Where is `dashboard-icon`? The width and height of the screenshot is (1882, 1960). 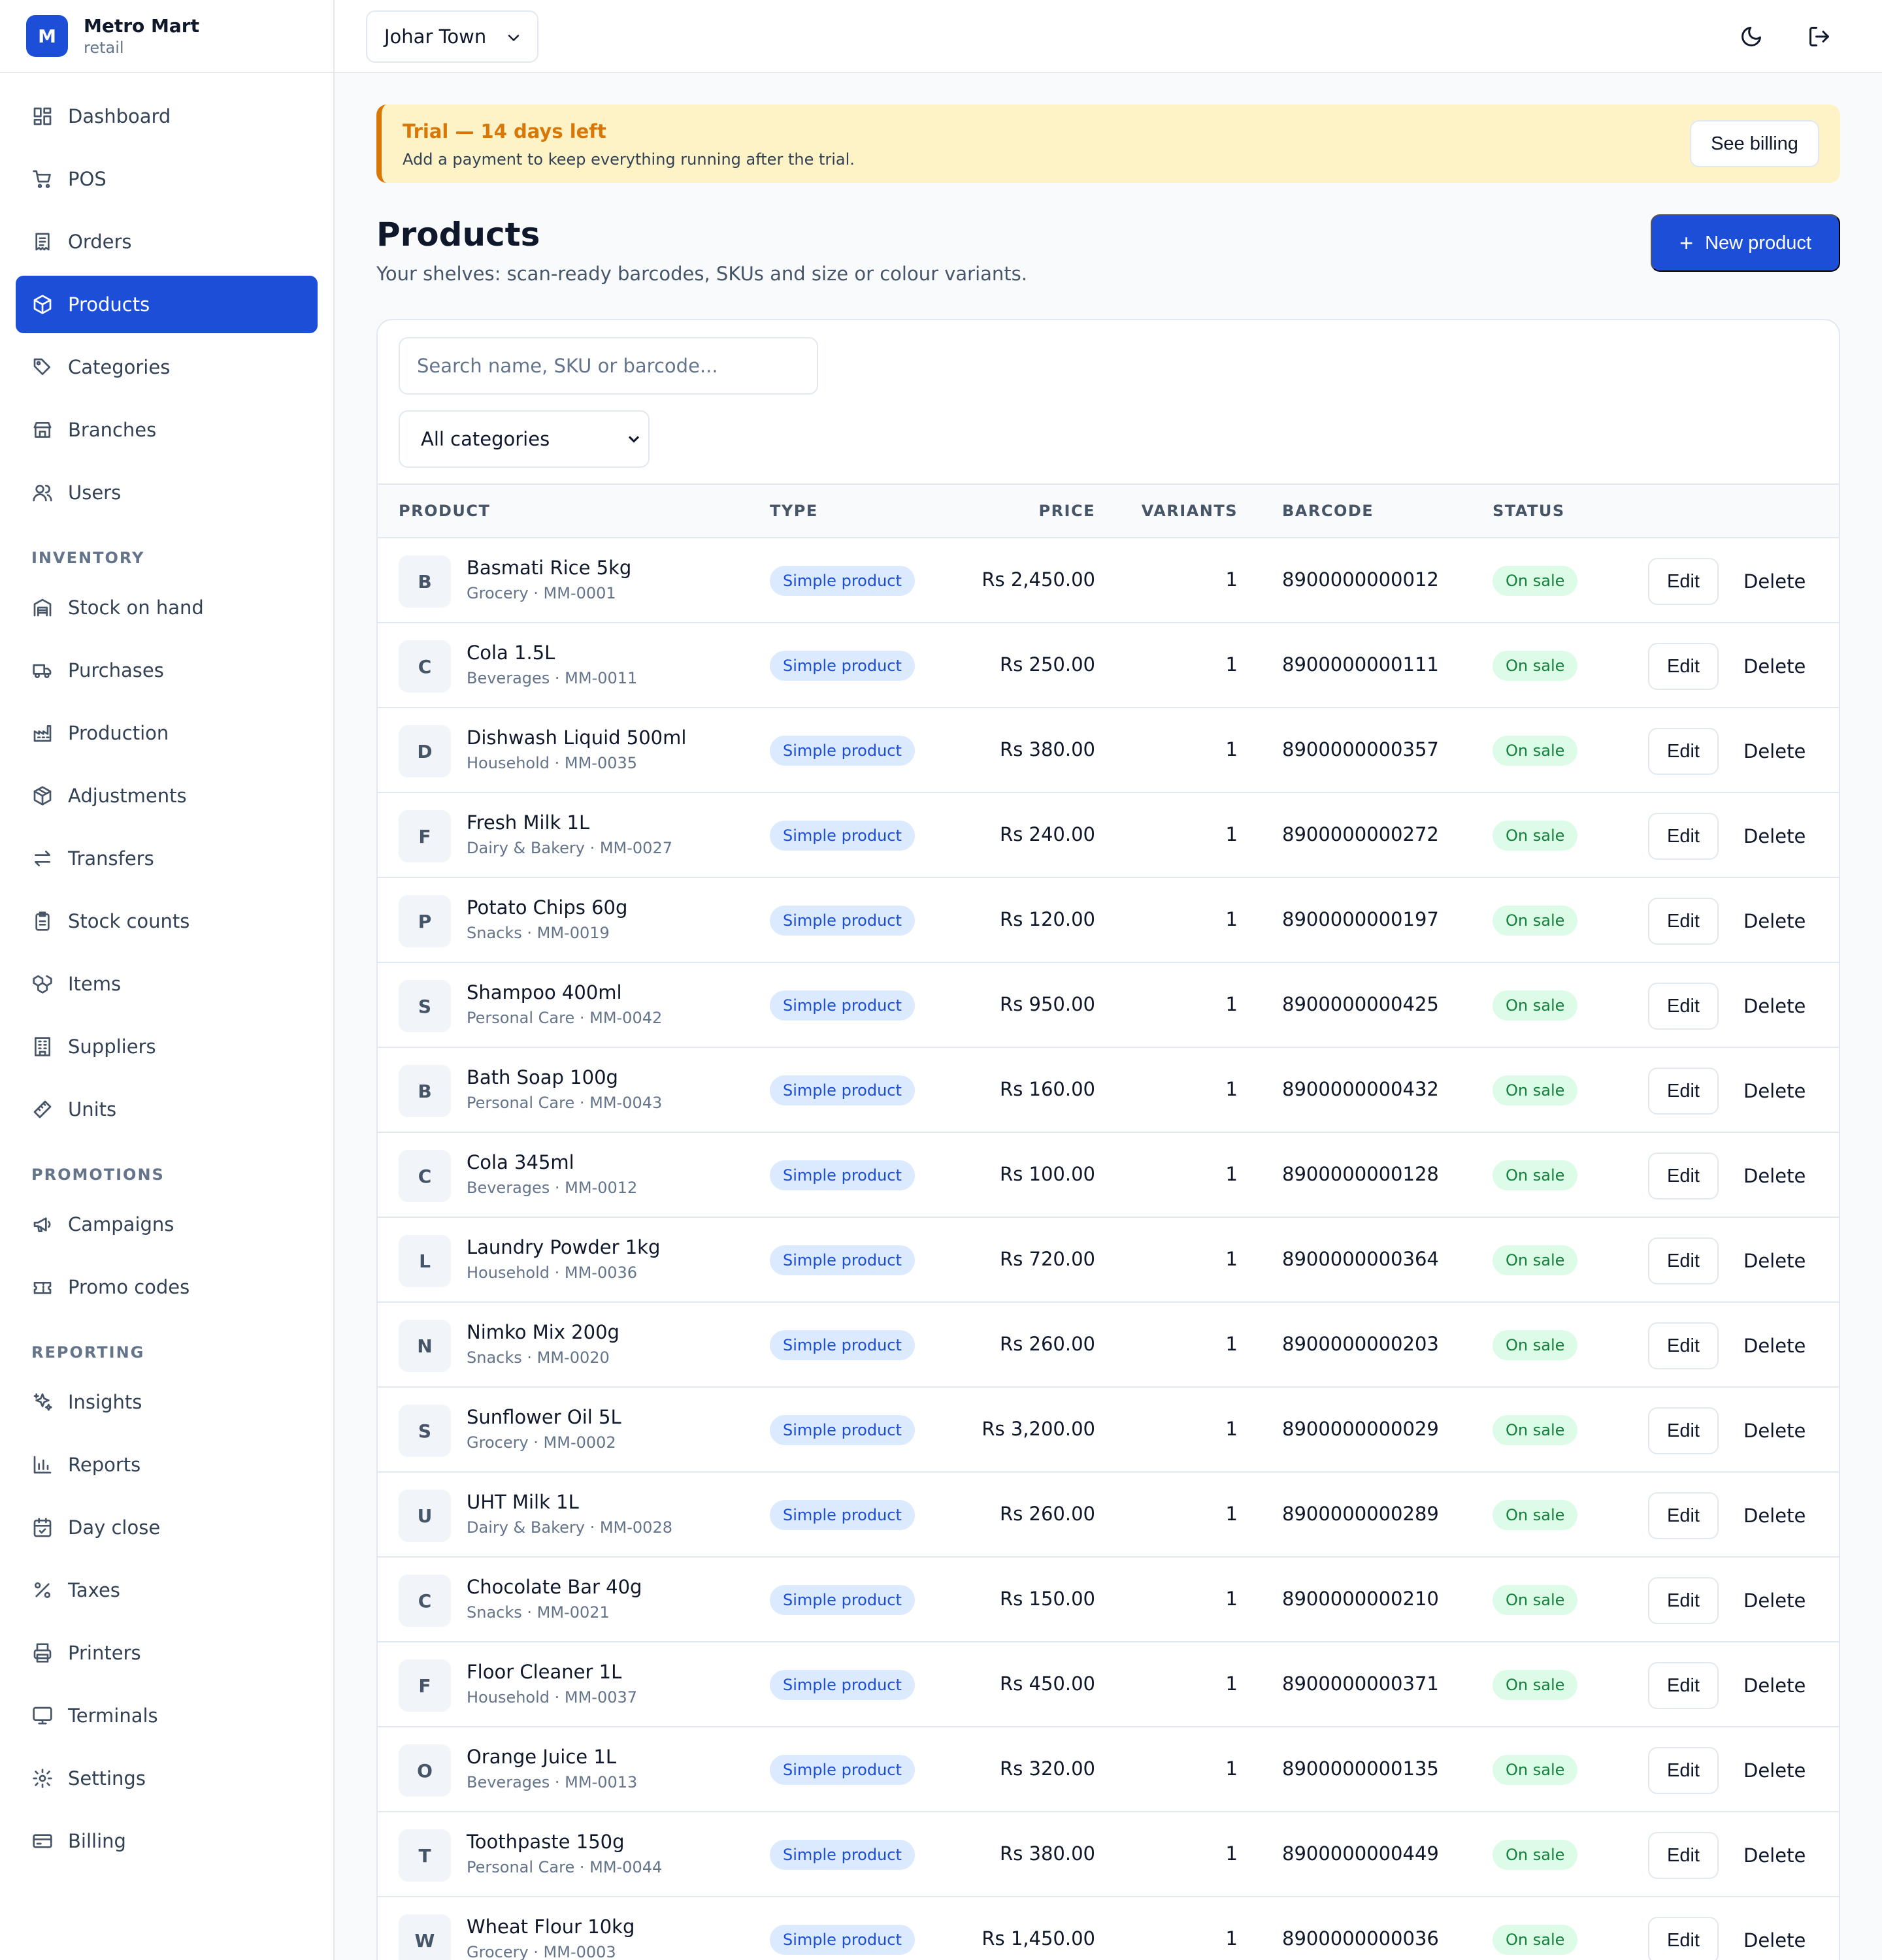
dashboard-icon is located at coordinates (42, 116).